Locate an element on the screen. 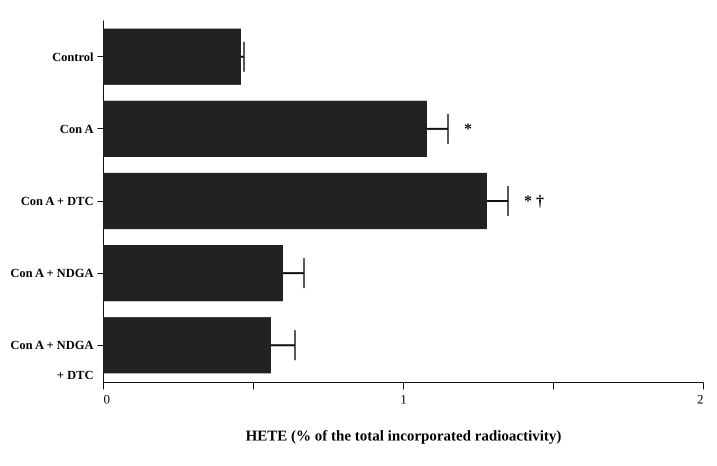 This screenshot has height=466, width=717. annotation: * † is located at coordinates (534, 201).